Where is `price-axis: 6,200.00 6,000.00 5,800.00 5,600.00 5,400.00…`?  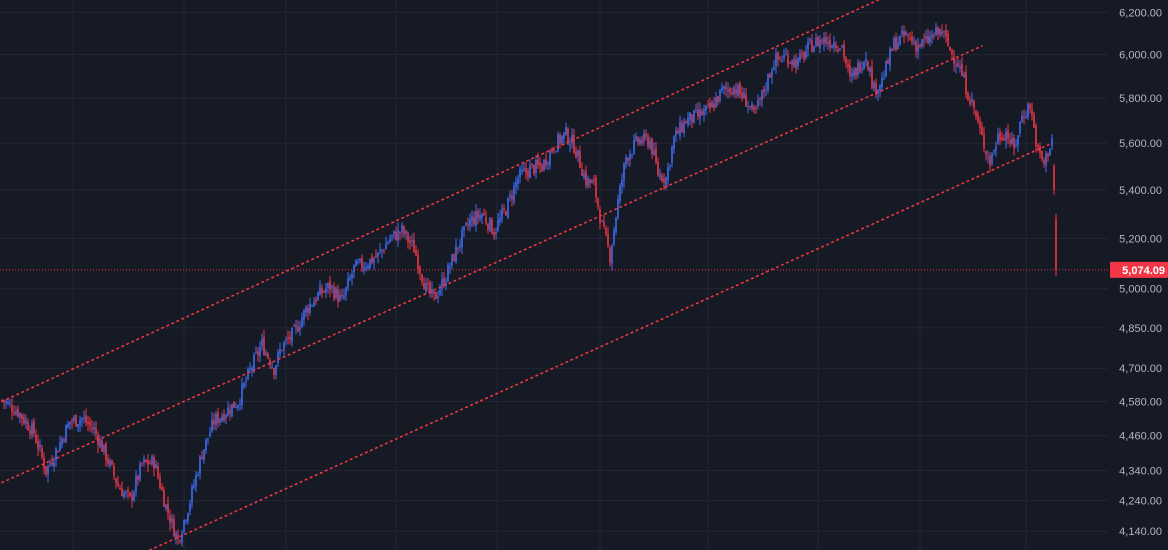
price-axis: 6,200.00 6,000.00 5,800.00 5,600.00 5,400.00… is located at coordinates (1139, 272).